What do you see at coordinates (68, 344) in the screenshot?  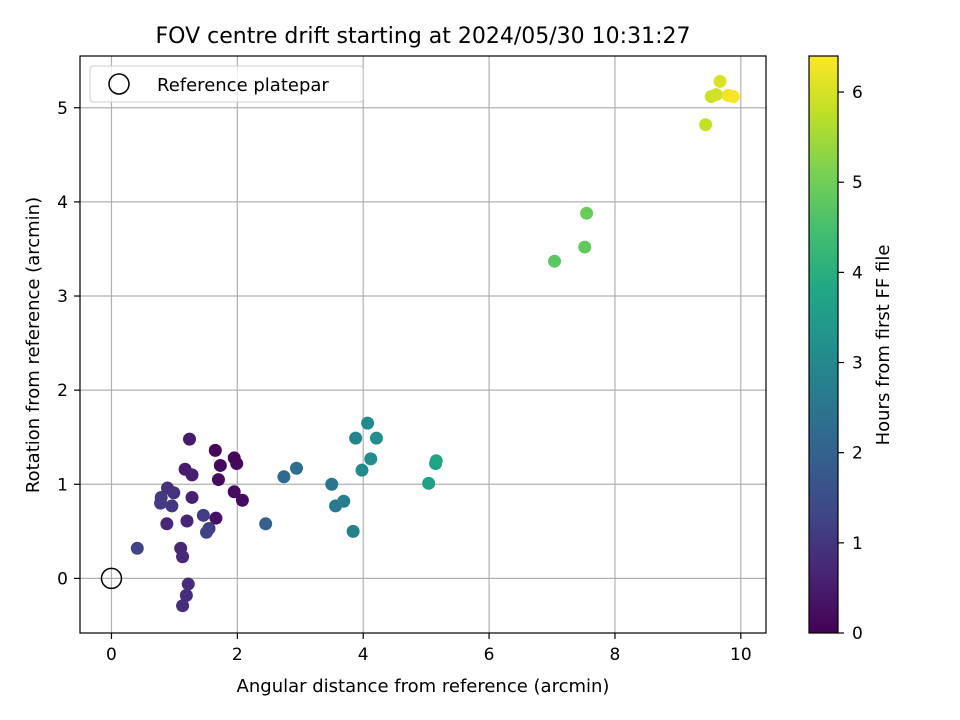 I see `y-axis-ticks: 0 1 2 3 4 5` at bounding box center [68, 344].